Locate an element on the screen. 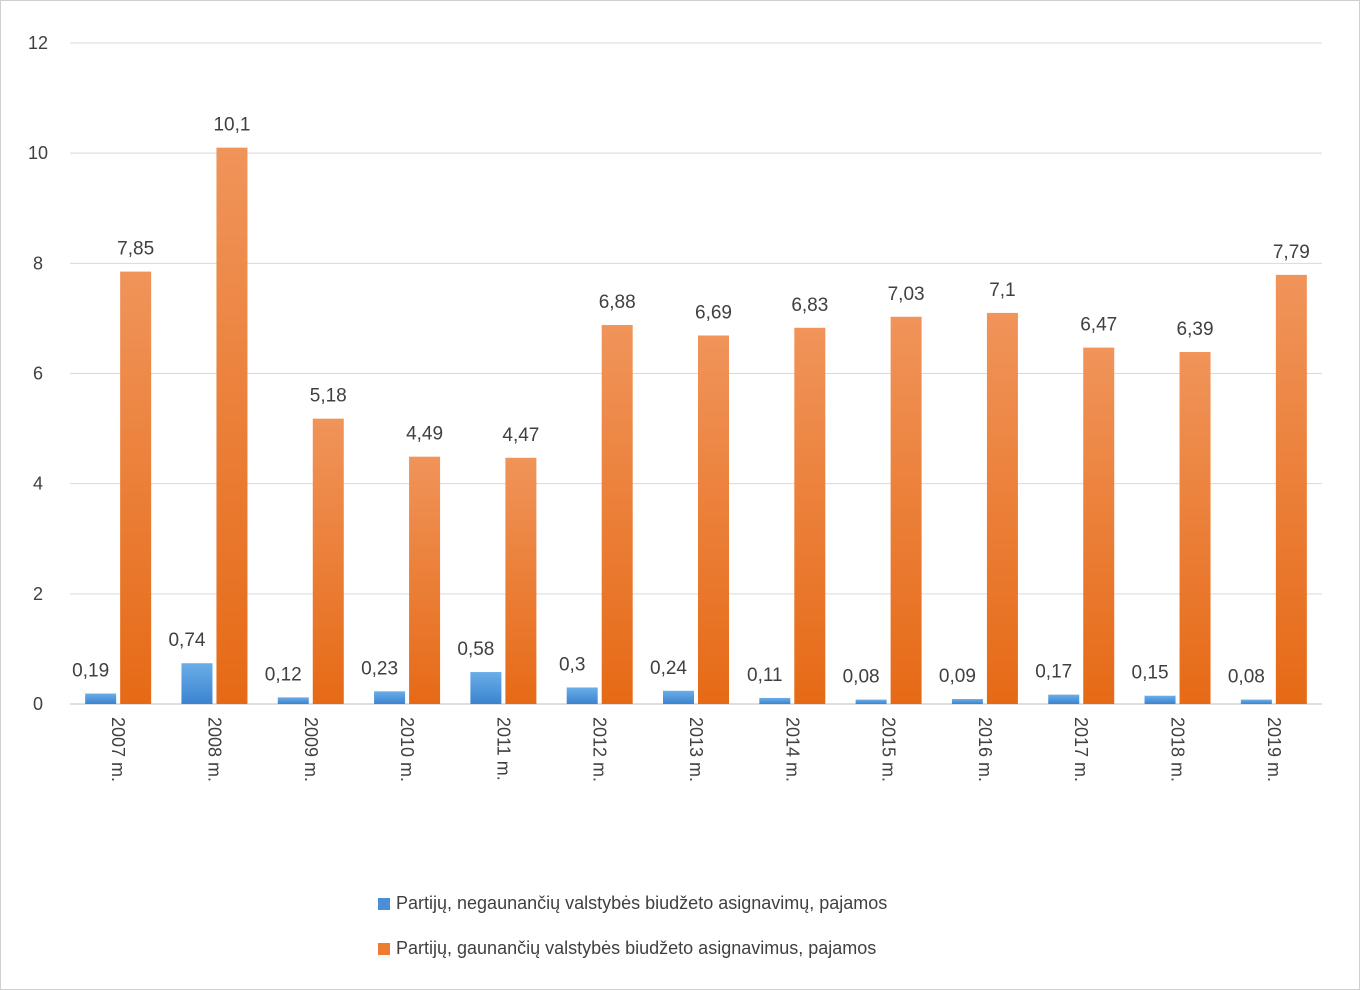 The height and width of the screenshot is (990, 1362). x-tick-label: 2013 m. is located at coordinates (696, 749).